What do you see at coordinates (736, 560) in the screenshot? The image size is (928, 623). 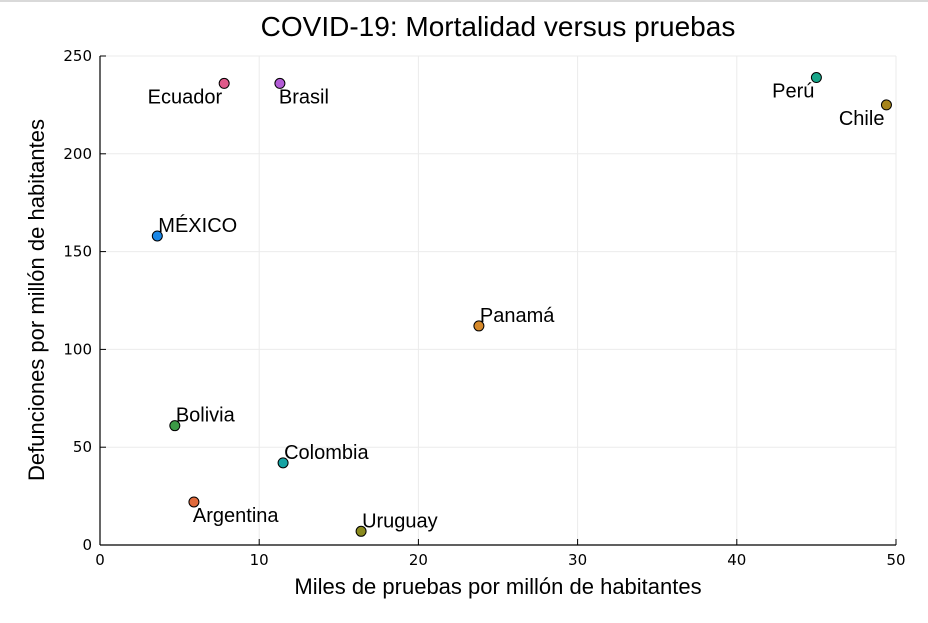 I see `x-tick-label: 40` at bounding box center [736, 560].